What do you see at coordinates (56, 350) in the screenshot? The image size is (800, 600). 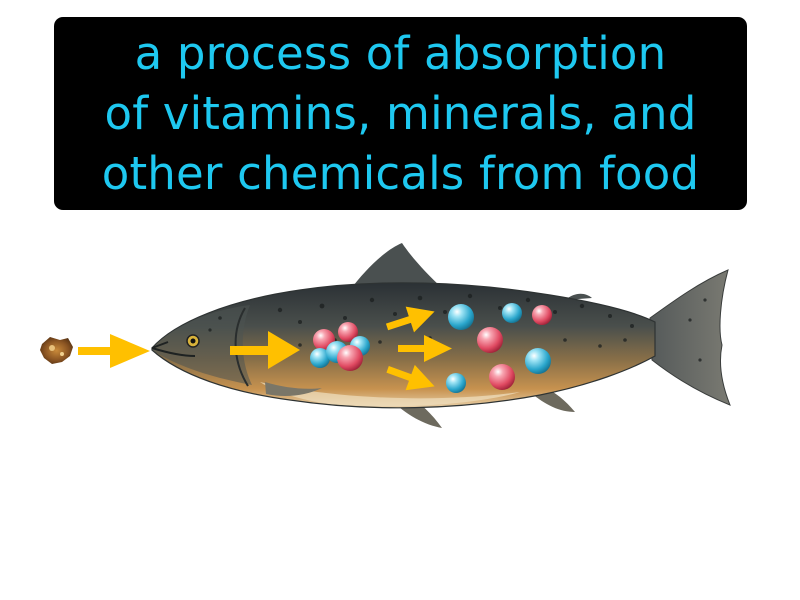 I see `food-particle-icon` at bounding box center [56, 350].